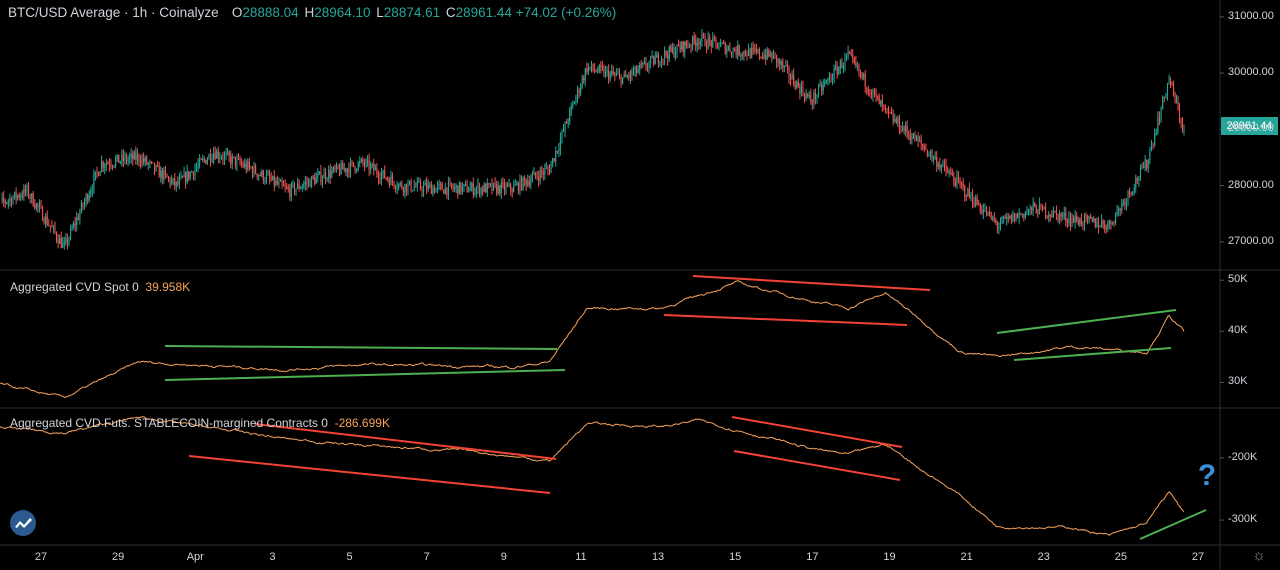 The width and height of the screenshot is (1280, 570). I want to click on y-tick-label: 31000.00, so click(1251, 15).